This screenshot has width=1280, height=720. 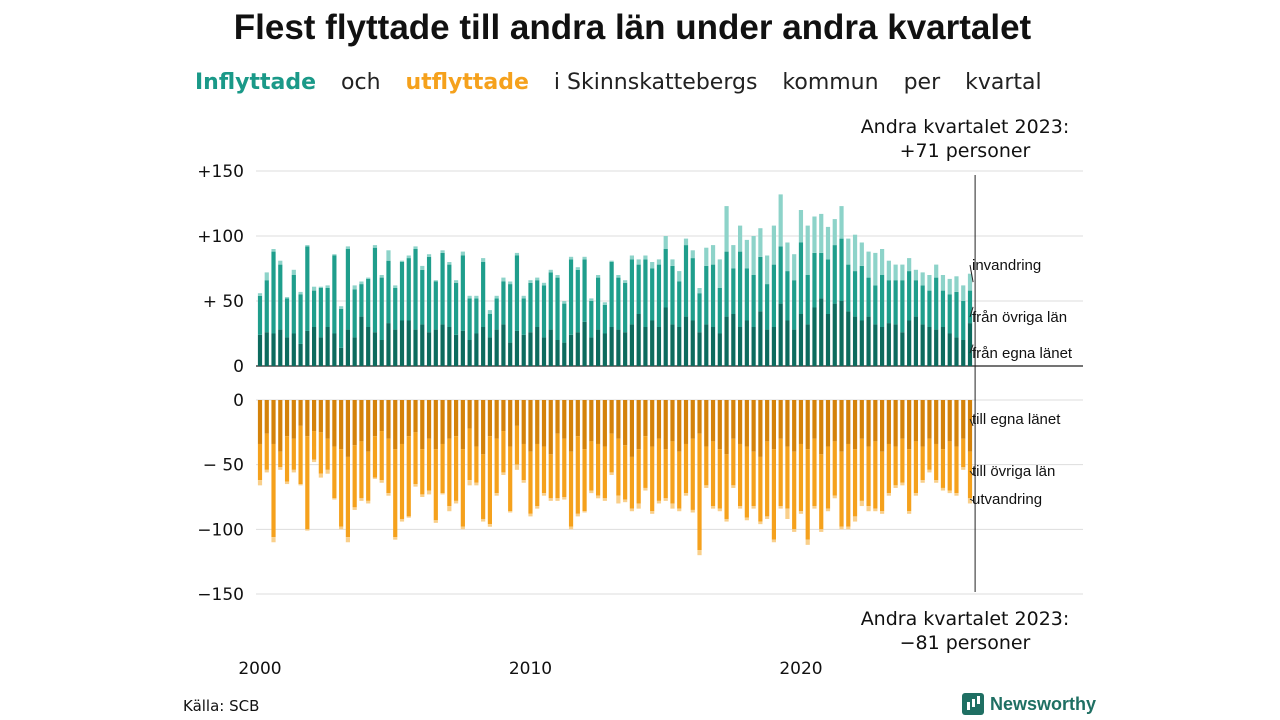 I want to click on newsworthy-logo-icon, so click(x=973, y=704).